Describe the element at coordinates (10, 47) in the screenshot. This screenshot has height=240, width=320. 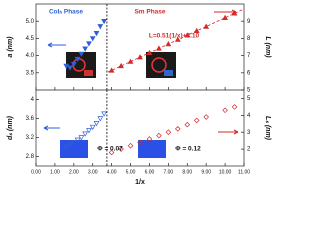
I see `y-axis-label: a (nm)` at that location.